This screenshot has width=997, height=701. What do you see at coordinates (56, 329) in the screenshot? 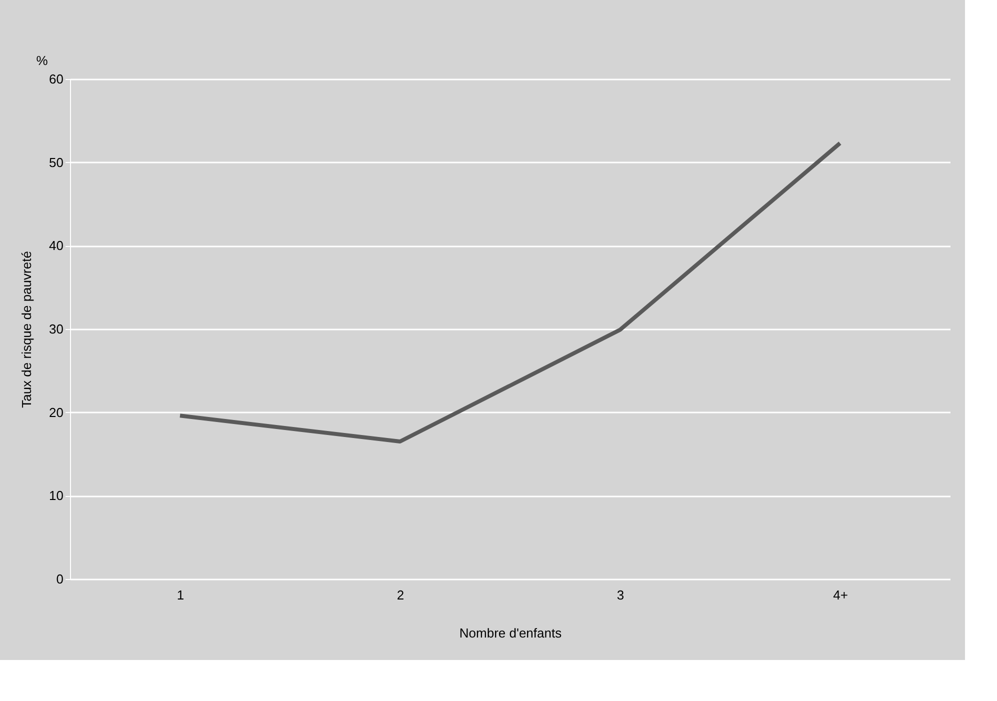
I see `y-tick-label: 30` at bounding box center [56, 329].